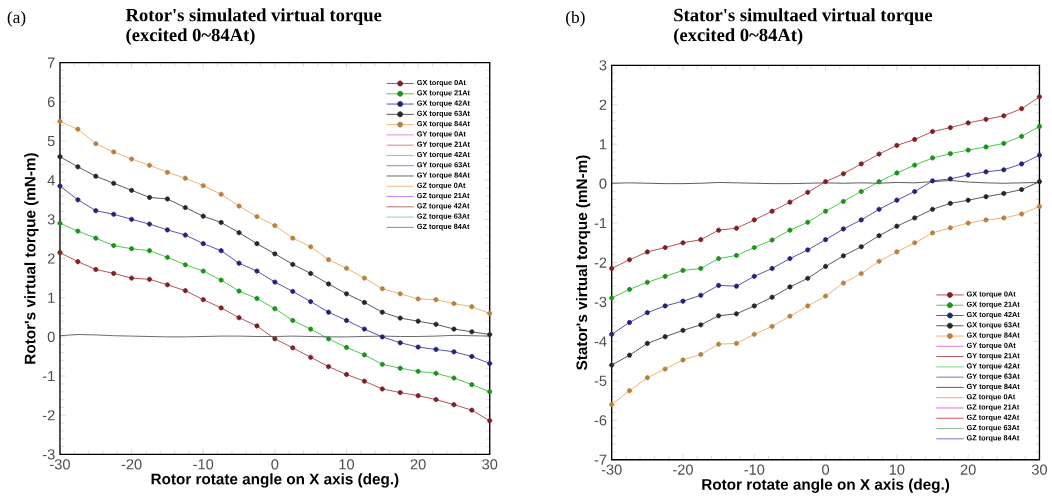 The image size is (1052, 501). I want to click on y-tick-label: 1, so click(51, 297).